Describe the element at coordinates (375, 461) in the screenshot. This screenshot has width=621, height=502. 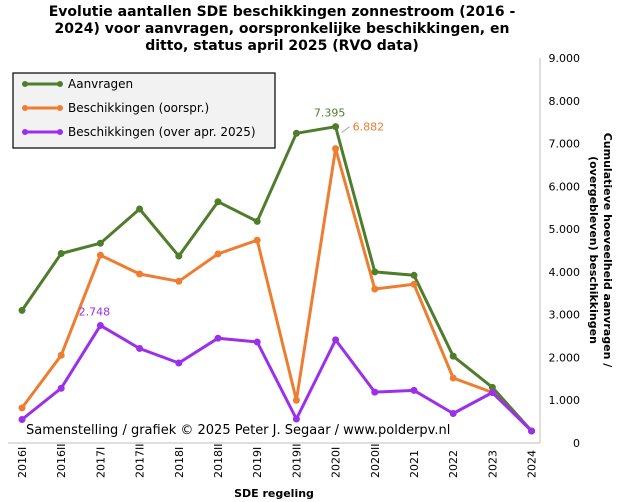
I see `x-tick-label: 2020II` at that location.